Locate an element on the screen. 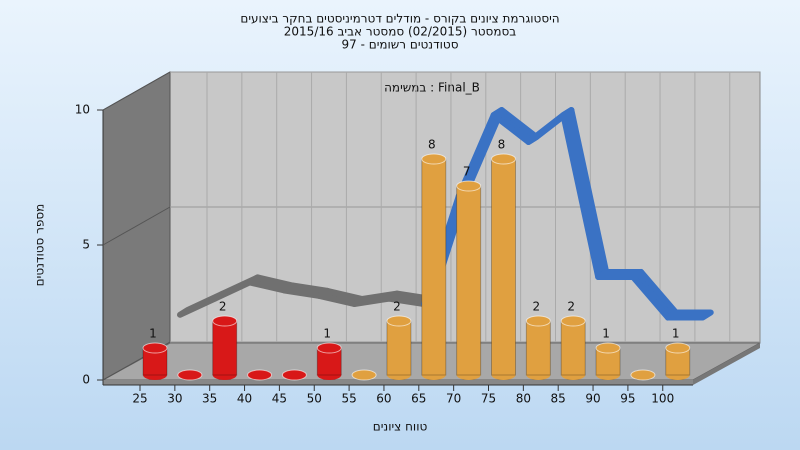 This screenshot has height=450, width=800. x-tick-label: 65 is located at coordinates (418, 399).